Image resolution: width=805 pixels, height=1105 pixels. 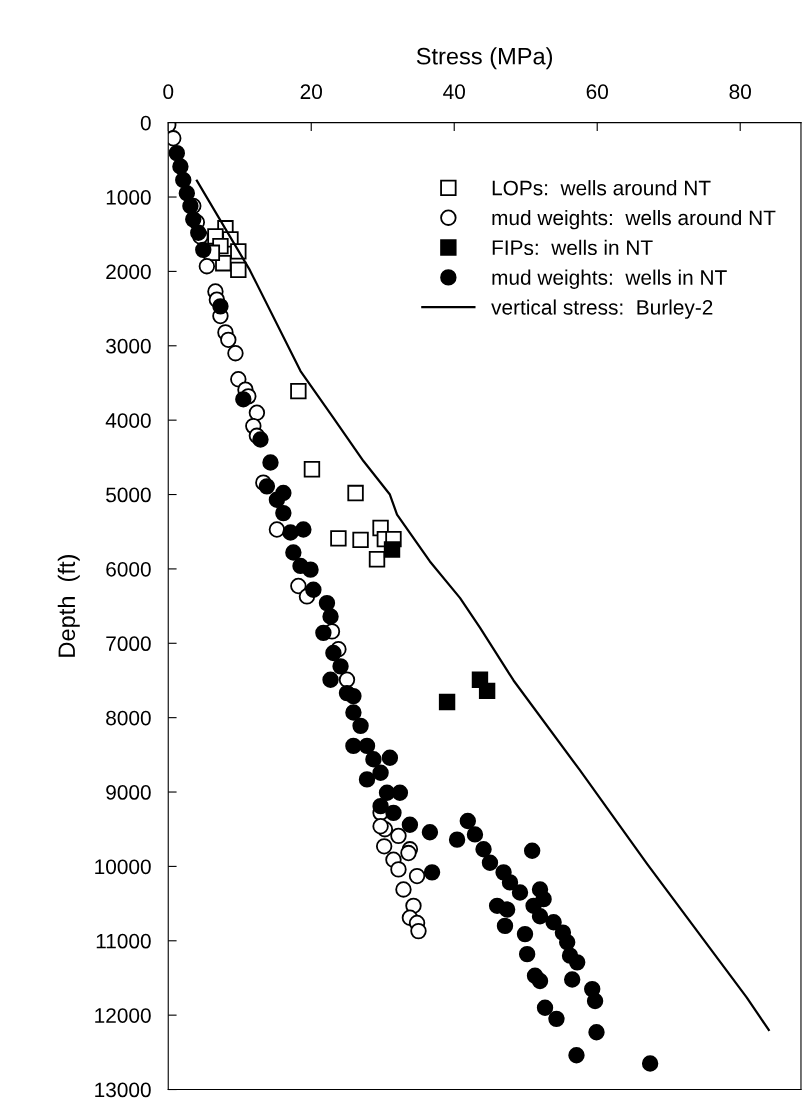 I want to click on y-tick-label: 10000, so click(x=123, y=867).